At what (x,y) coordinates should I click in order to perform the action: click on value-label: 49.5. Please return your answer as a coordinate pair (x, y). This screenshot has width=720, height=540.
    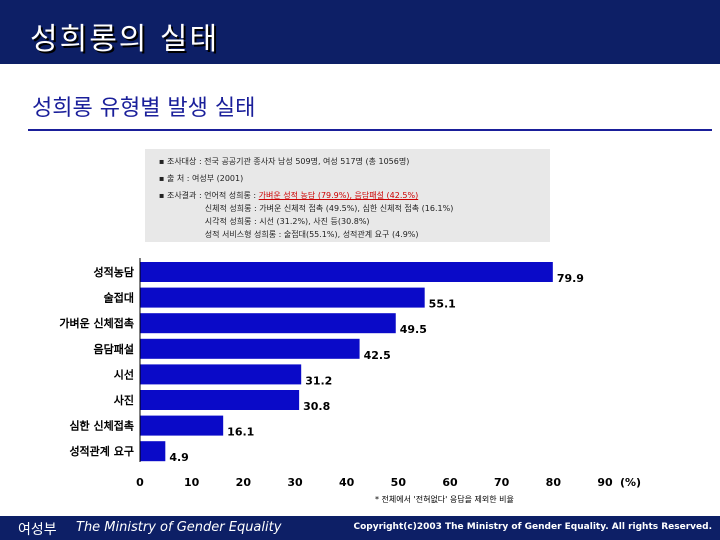
    Looking at the image, I should click on (413, 329).